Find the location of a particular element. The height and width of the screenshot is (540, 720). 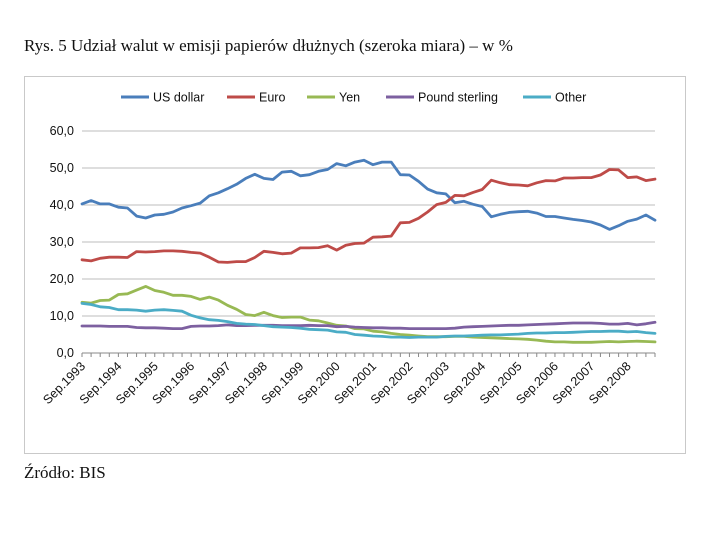

y-tick-label: 20,0 is located at coordinates (62, 279).